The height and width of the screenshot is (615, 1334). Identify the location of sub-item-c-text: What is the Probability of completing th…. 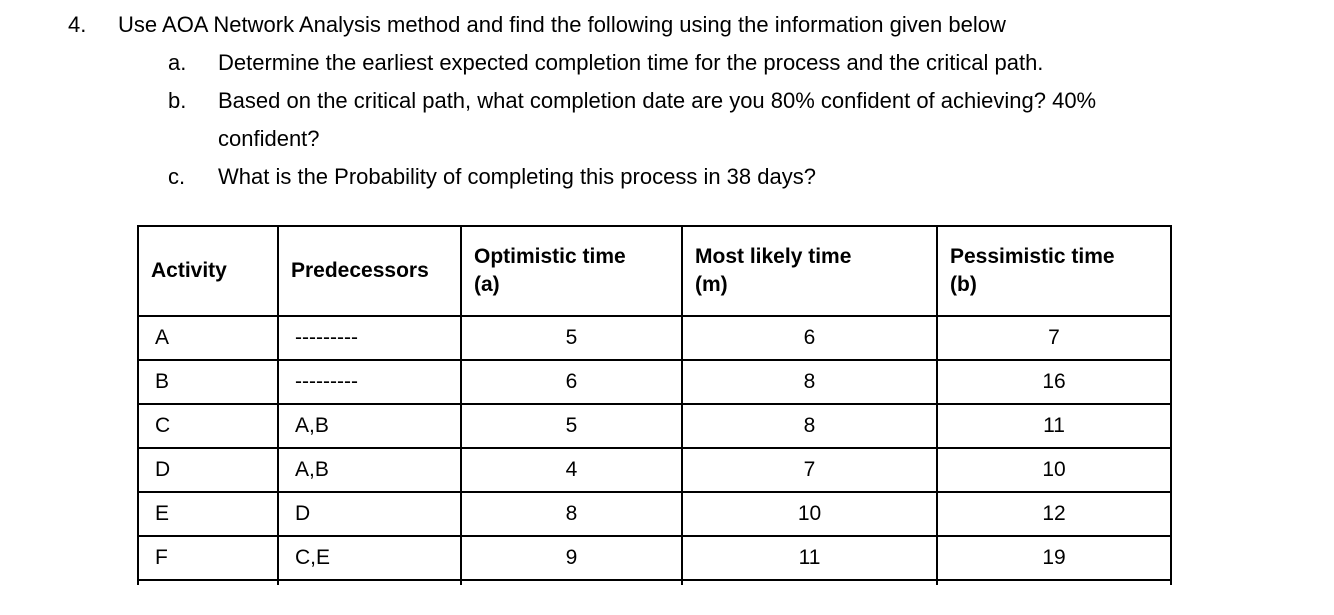
(768, 177).